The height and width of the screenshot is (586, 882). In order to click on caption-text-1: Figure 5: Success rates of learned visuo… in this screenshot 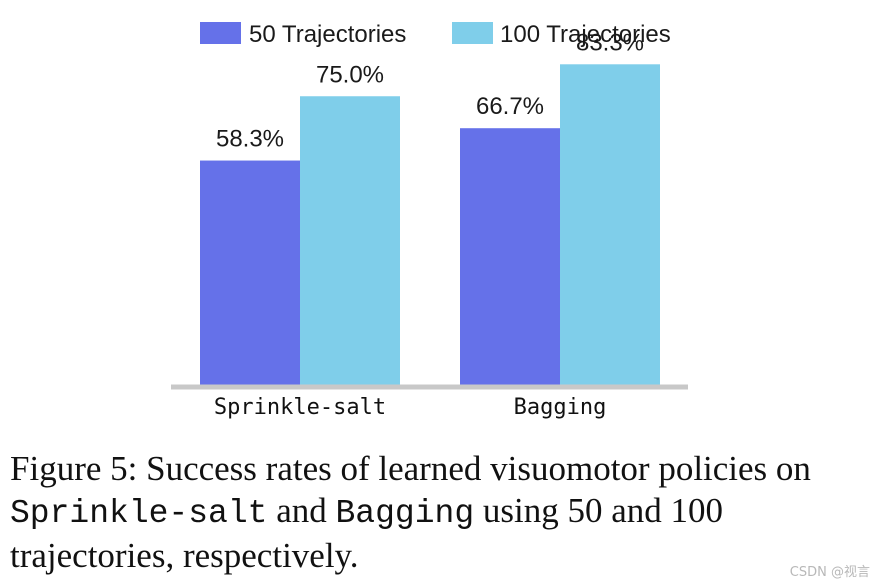, I will do `click(410, 468)`.